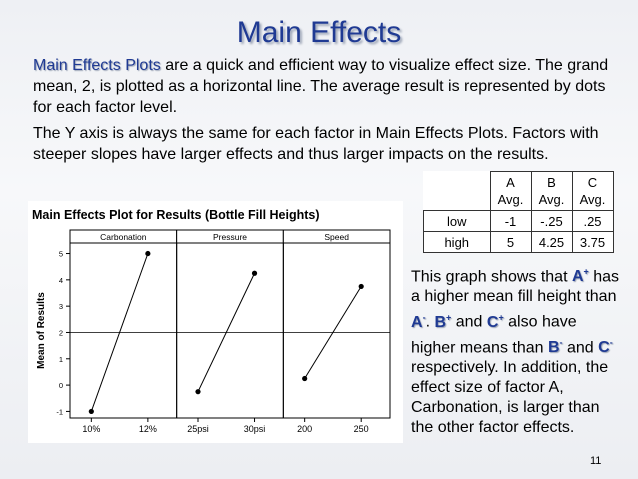  Describe the element at coordinates (592, 221) in the screenshot. I see `table-cell: .25` at that location.